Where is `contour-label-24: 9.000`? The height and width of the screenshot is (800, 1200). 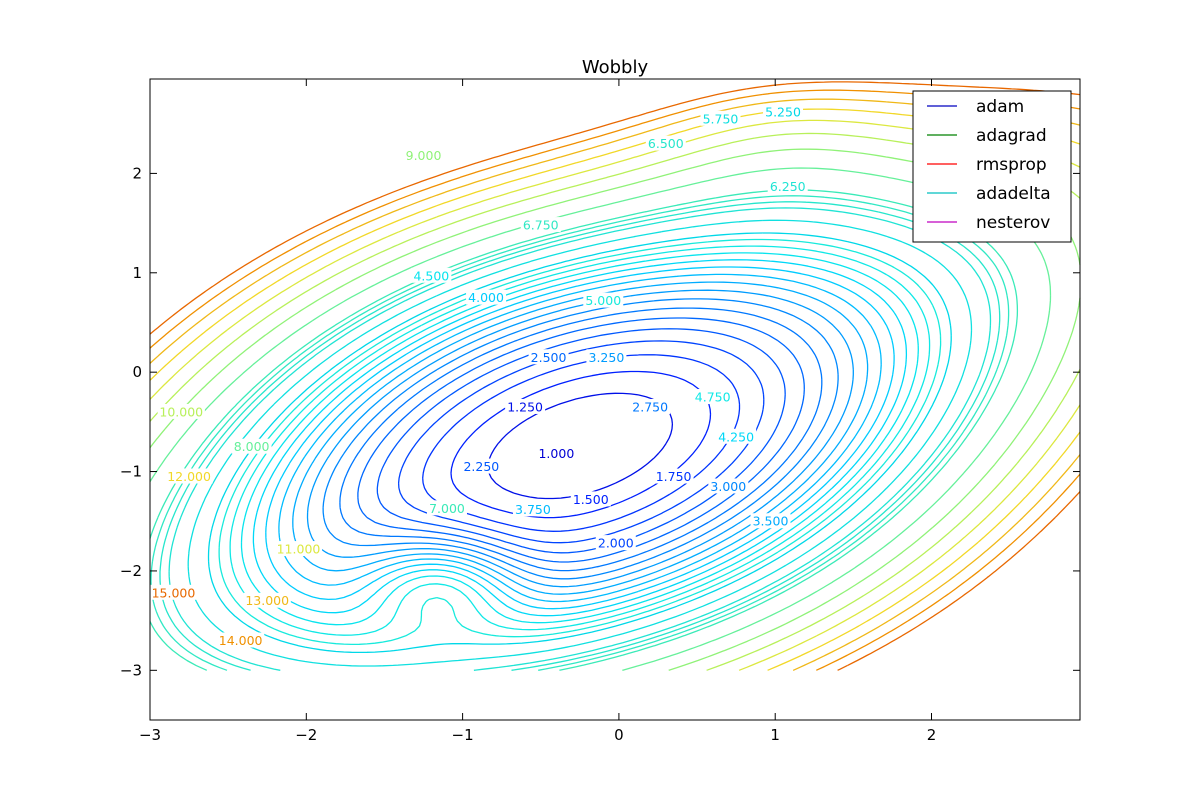 contour-label-24: 9.000 is located at coordinates (424, 155).